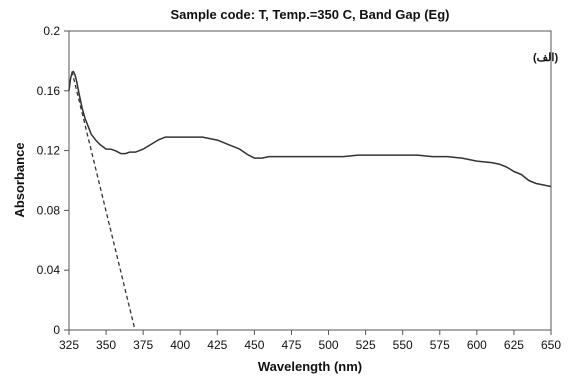 The image size is (568, 378). What do you see at coordinates (366, 345) in the screenshot?
I see `x-tick-label: 525` at bounding box center [366, 345].